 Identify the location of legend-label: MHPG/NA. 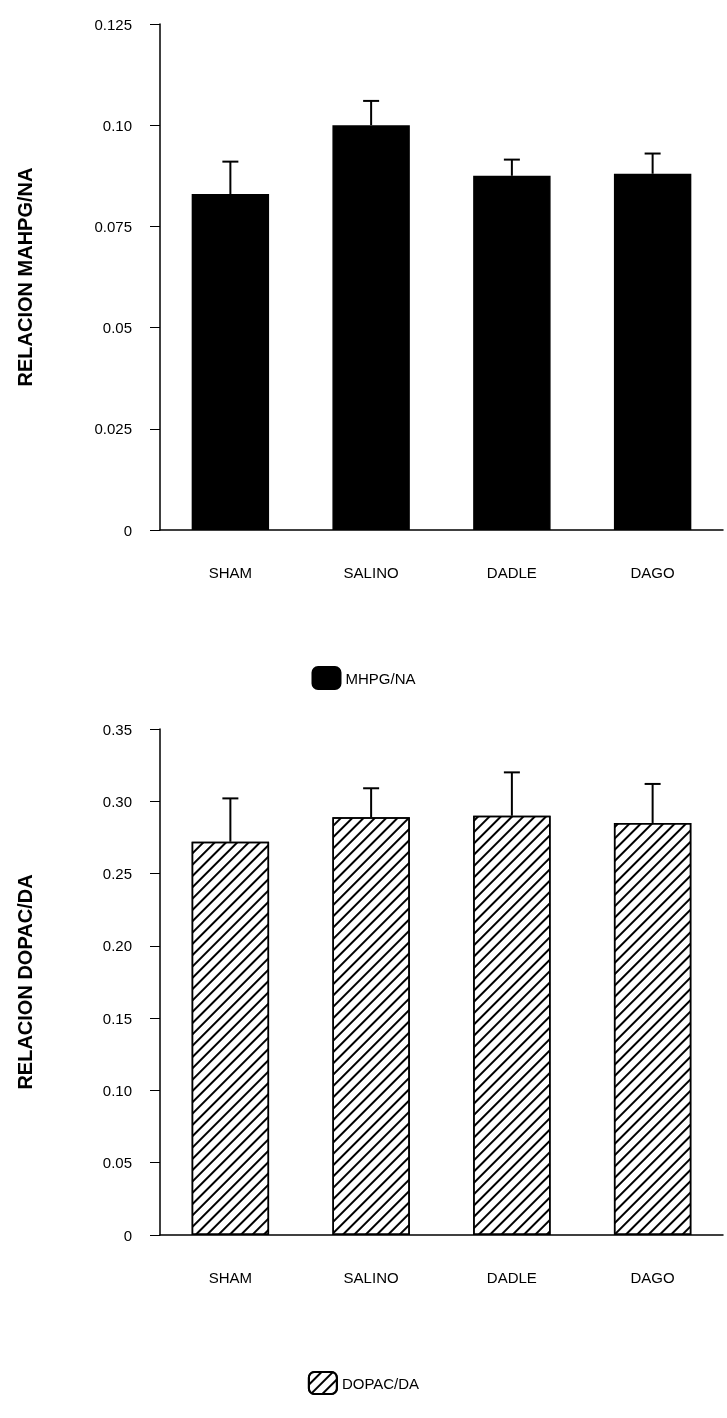
(380, 678).